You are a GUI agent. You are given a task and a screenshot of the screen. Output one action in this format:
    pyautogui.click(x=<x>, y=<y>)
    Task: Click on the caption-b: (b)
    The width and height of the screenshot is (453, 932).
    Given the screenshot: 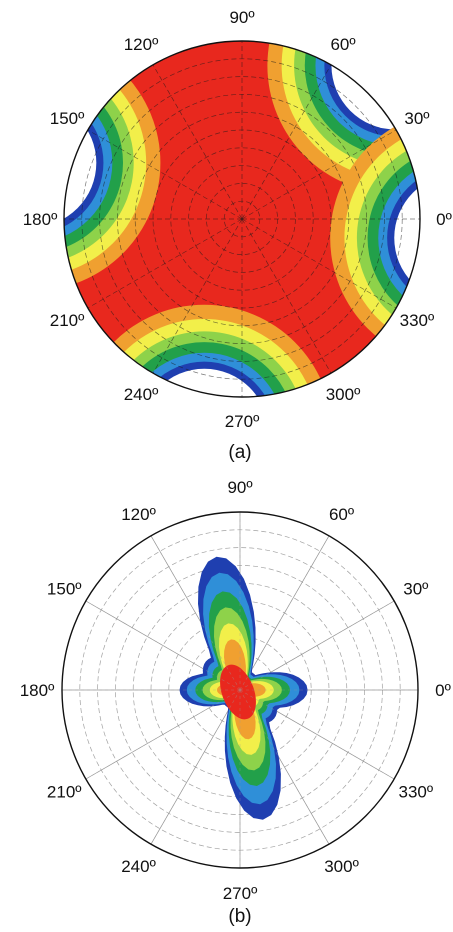 What is the action you would take?
    pyautogui.click(x=239, y=916)
    